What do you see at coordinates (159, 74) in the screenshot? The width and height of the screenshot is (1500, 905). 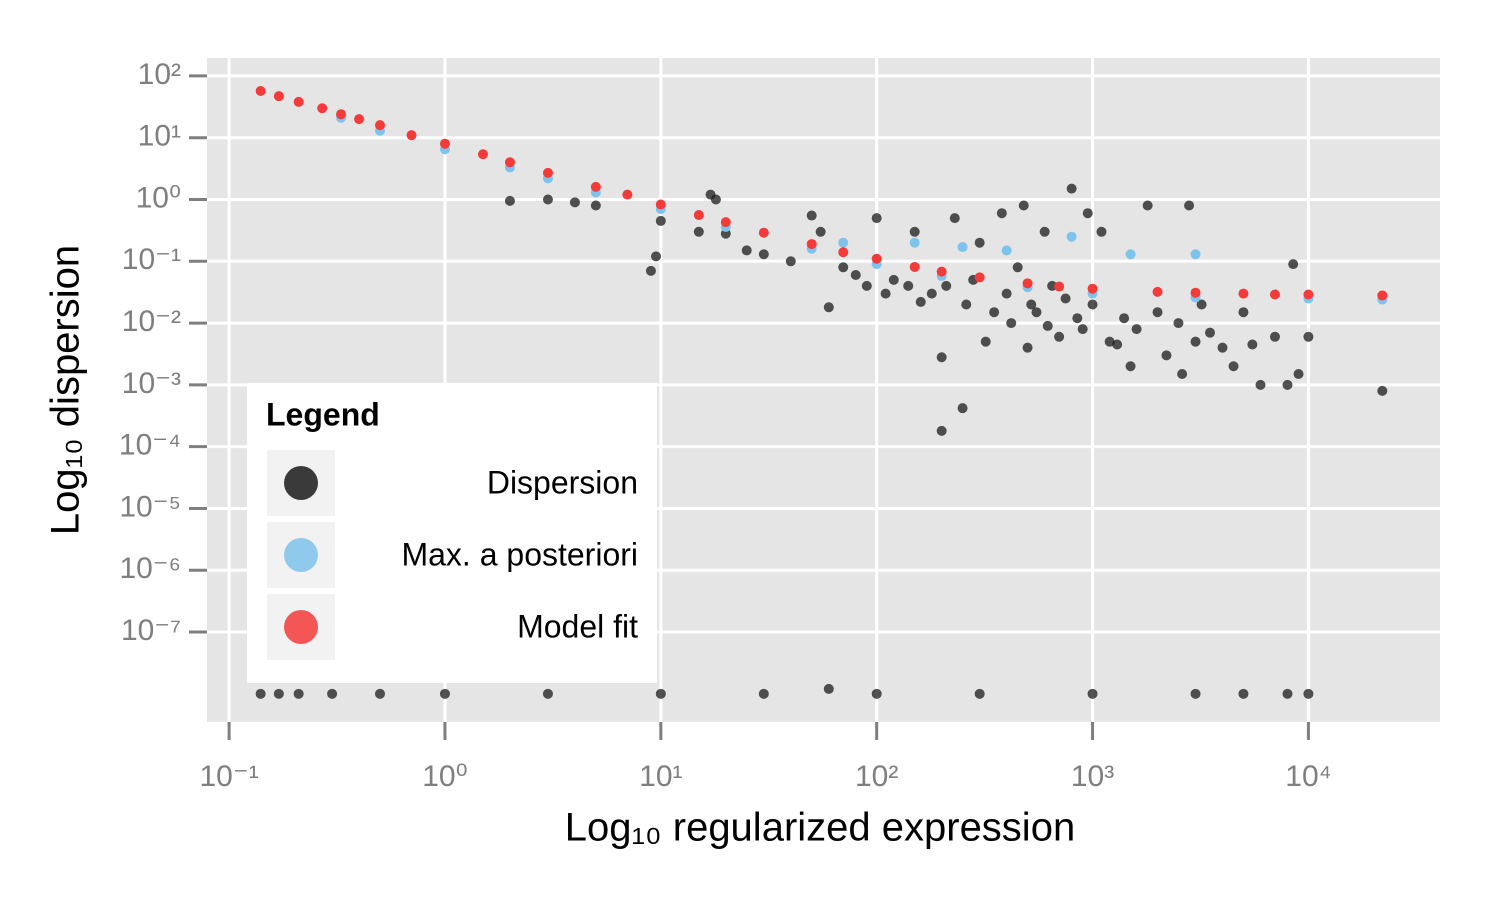 I see `y-tick-label: 10²` at bounding box center [159, 74].